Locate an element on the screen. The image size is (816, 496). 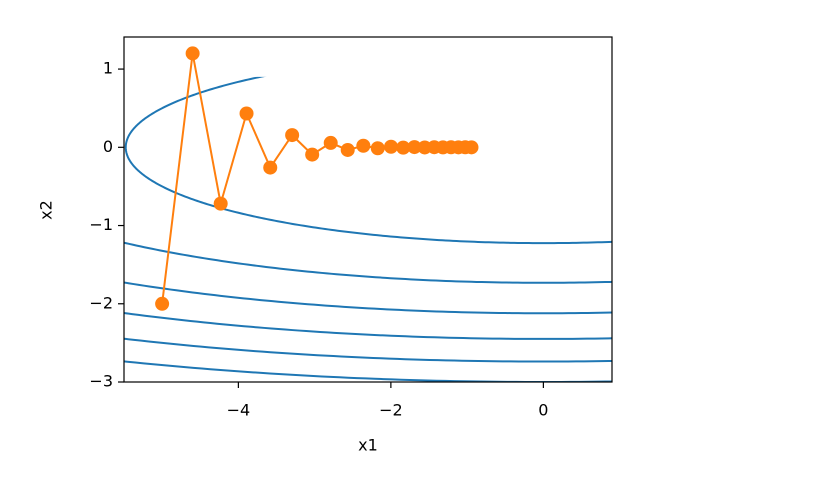
y-tick-label: −1 is located at coordinates (101, 224).